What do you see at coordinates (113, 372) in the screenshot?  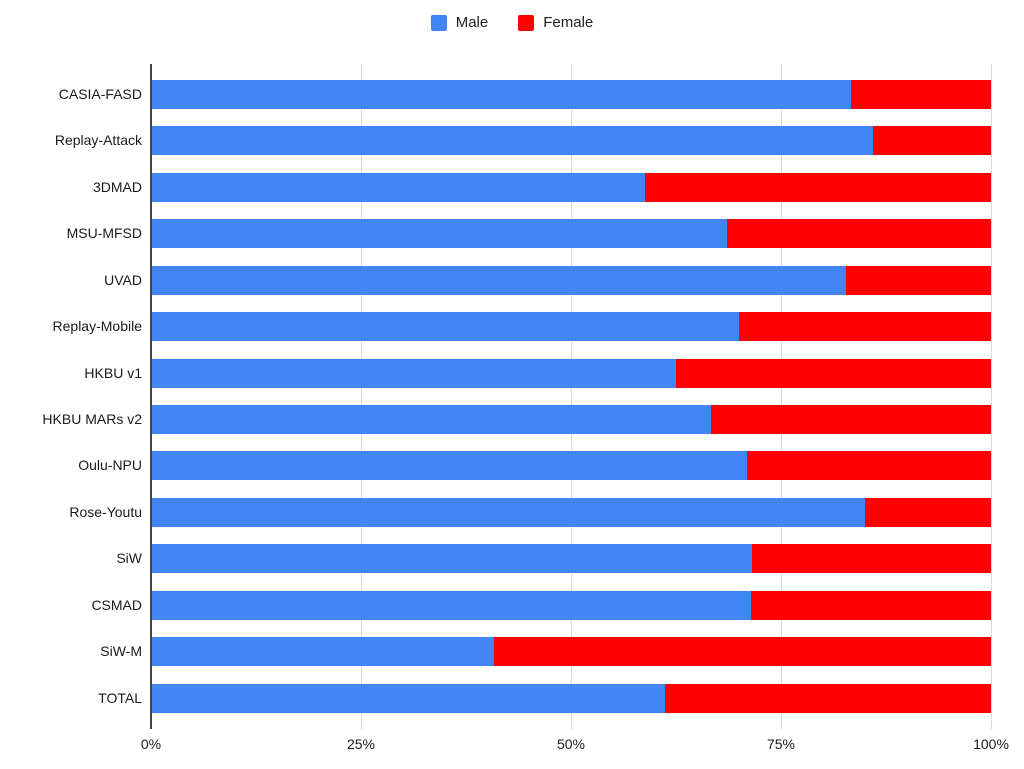 I see `category-label: HKBU v1` at bounding box center [113, 372].